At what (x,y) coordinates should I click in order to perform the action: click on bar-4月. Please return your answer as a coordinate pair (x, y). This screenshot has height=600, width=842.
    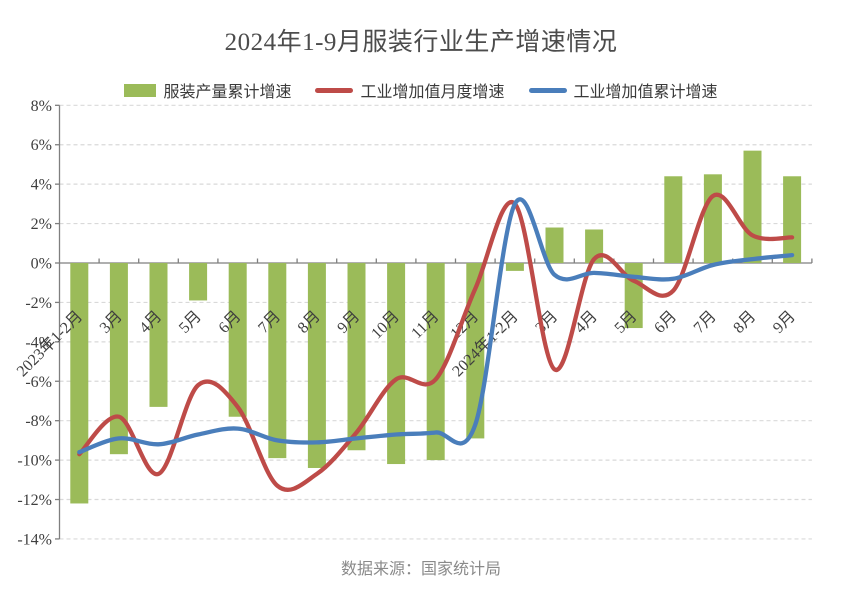
    Looking at the image, I should click on (158, 335).